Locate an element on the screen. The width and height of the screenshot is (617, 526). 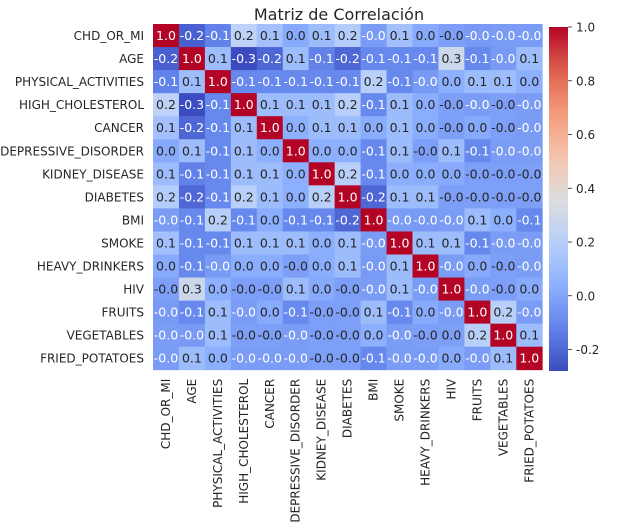
x-tick-label: BMI is located at coordinates (374, 390).